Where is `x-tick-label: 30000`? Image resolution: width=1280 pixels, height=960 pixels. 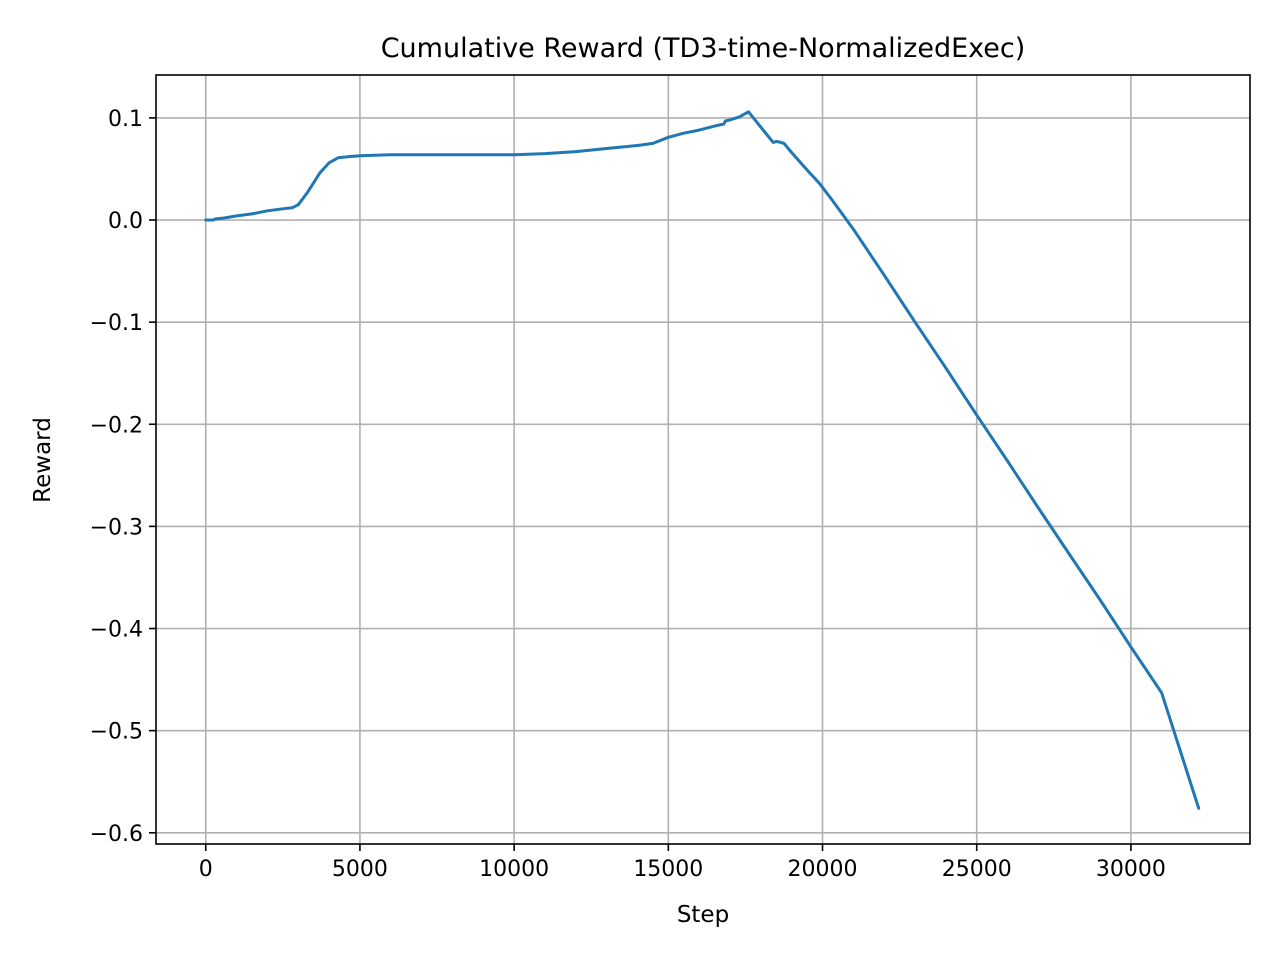 x-tick-label: 30000 is located at coordinates (1131, 869).